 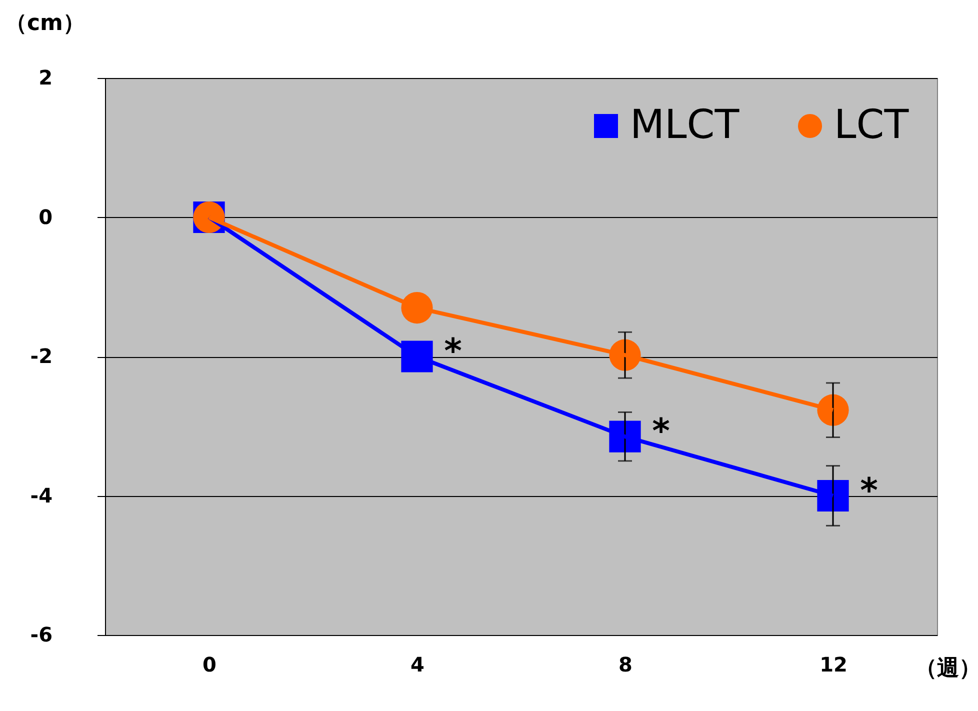 I want to click on legend-label: LCT, so click(x=872, y=125).